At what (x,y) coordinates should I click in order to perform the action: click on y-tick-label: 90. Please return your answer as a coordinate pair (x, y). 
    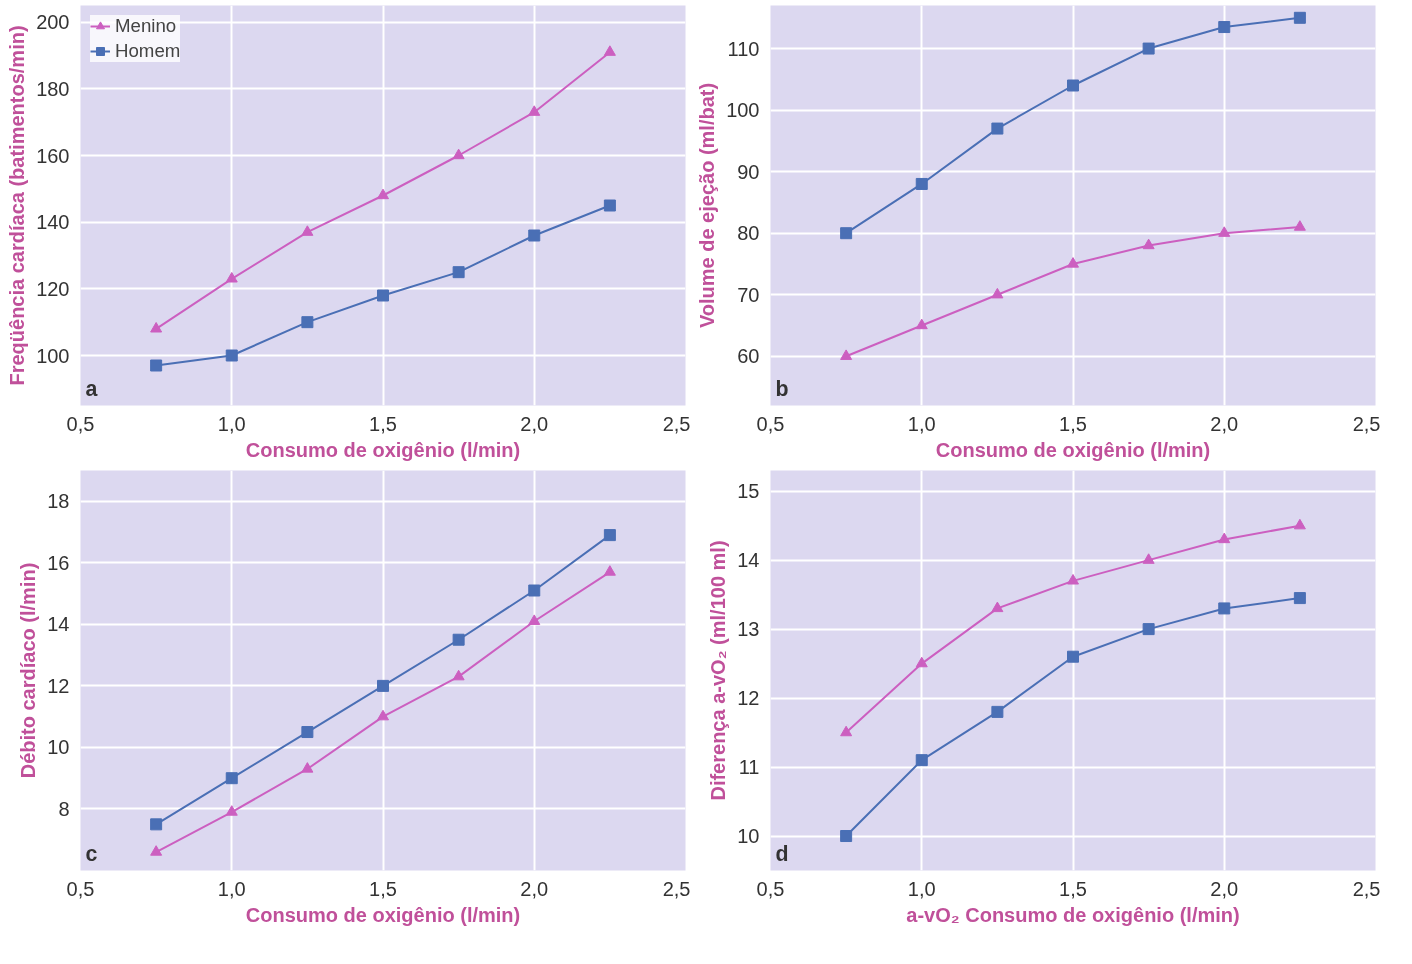
    Looking at the image, I should click on (748, 171).